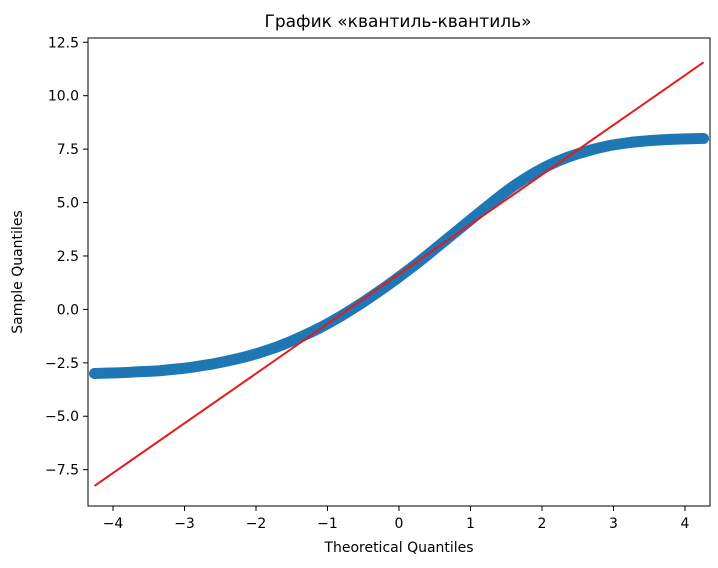 The image size is (718, 568). I want to click on y-axis: −7.5 −5.0 −2.5 0.0 2.5 5.0 7.5 10.0 12.5, so click(66, 257).